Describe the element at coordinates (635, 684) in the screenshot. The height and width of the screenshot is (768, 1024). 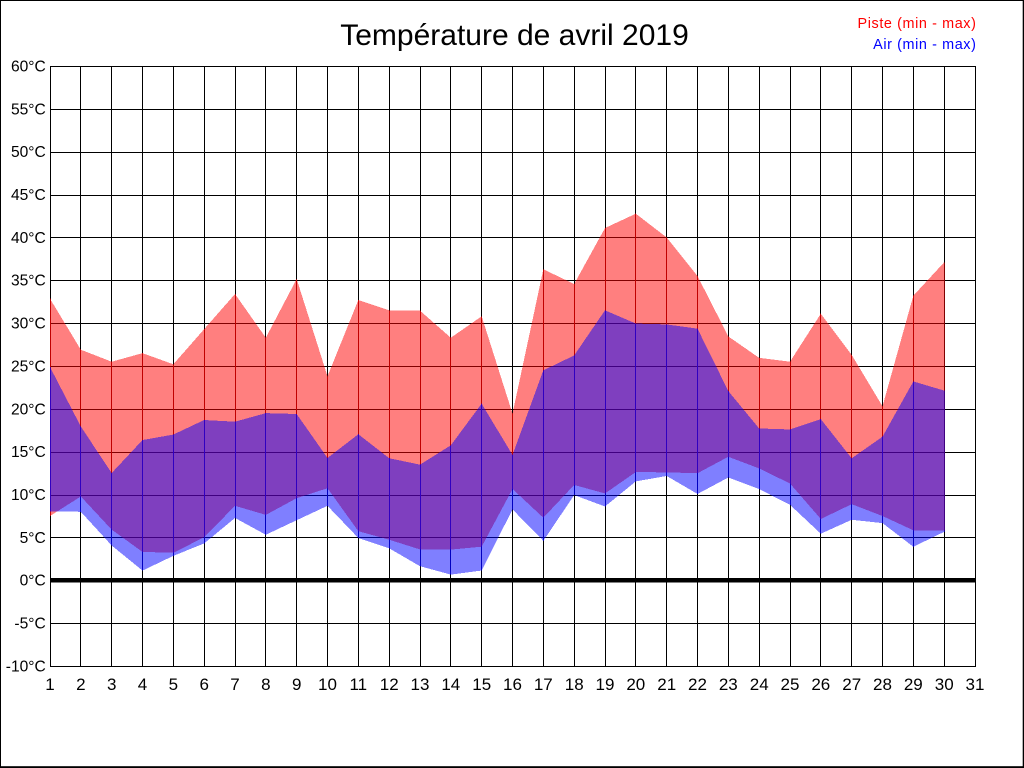
I see `svg-text: 20` at that location.